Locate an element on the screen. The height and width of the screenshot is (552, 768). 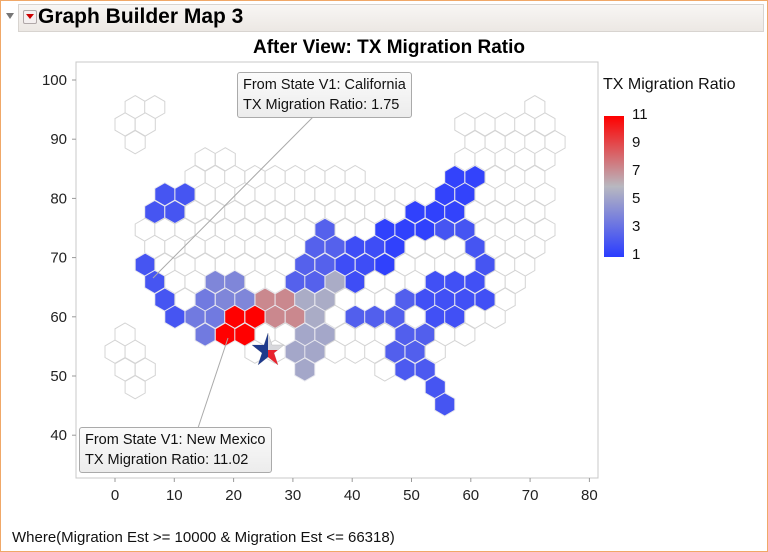
y-tick-label: 90 is located at coordinates (58, 139).